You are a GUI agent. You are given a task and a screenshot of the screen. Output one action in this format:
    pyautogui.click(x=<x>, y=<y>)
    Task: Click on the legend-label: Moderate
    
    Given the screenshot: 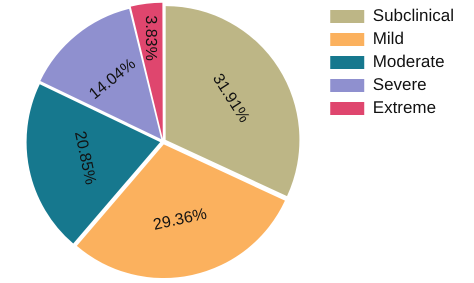 What is the action you would take?
    pyautogui.click(x=408, y=62)
    